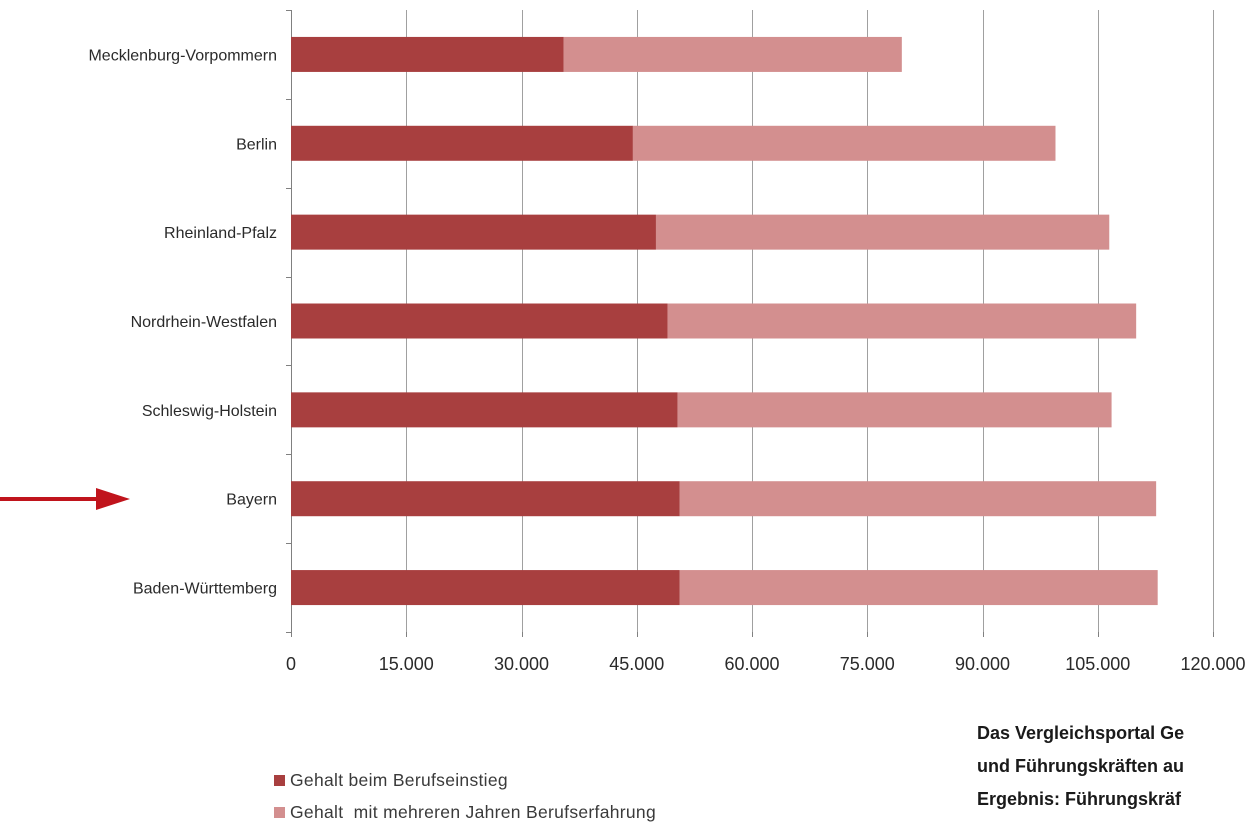 Image resolution: width=1259 pixels, height=835 pixels. I want to click on category-label: Nordrhein-Westfalen, so click(204, 322).